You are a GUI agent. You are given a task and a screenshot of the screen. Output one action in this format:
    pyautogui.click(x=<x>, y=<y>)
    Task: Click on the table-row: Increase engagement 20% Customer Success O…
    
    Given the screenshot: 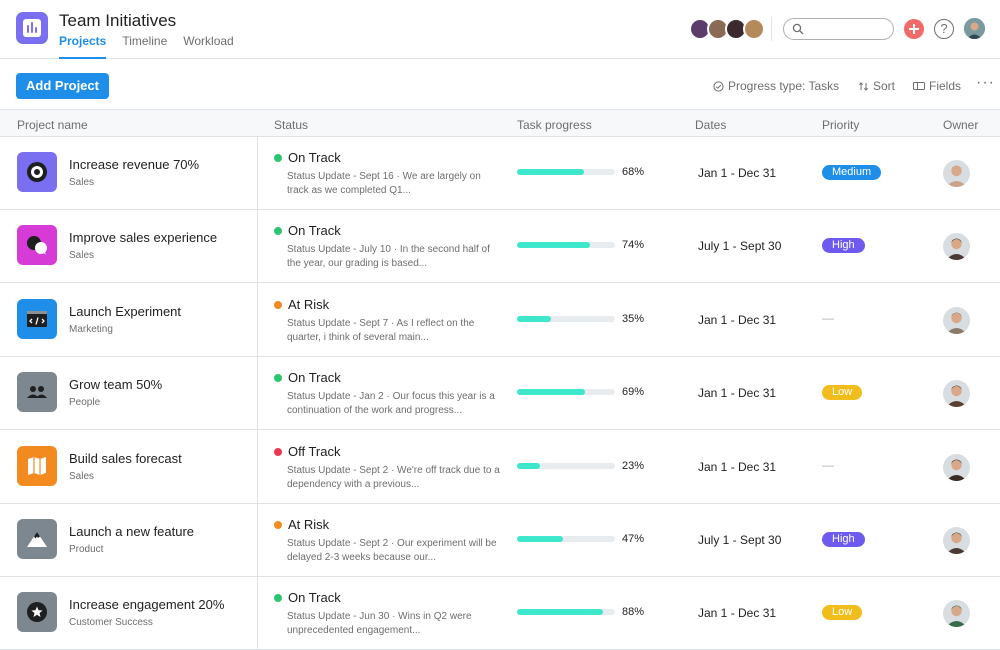 What is the action you would take?
    pyautogui.click(x=500, y=613)
    